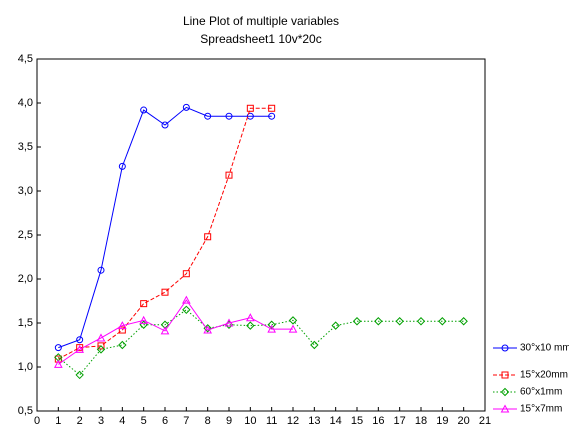 The width and height of the screenshot is (569, 429). What do you see at coordinates (186, 421) in the screenshot?
I see `x-tick-label: 7` at bounding box center [186, 421].